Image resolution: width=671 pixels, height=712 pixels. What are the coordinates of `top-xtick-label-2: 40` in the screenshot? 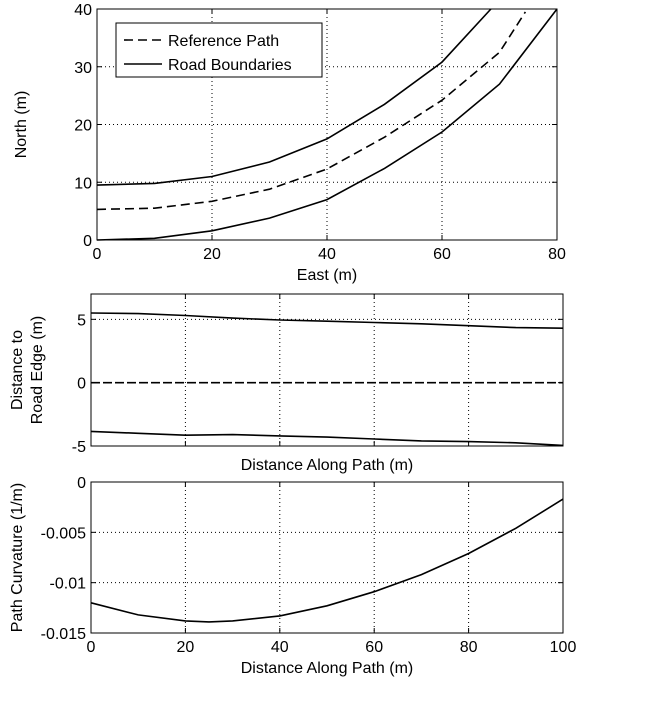 It's located at (327, 254).